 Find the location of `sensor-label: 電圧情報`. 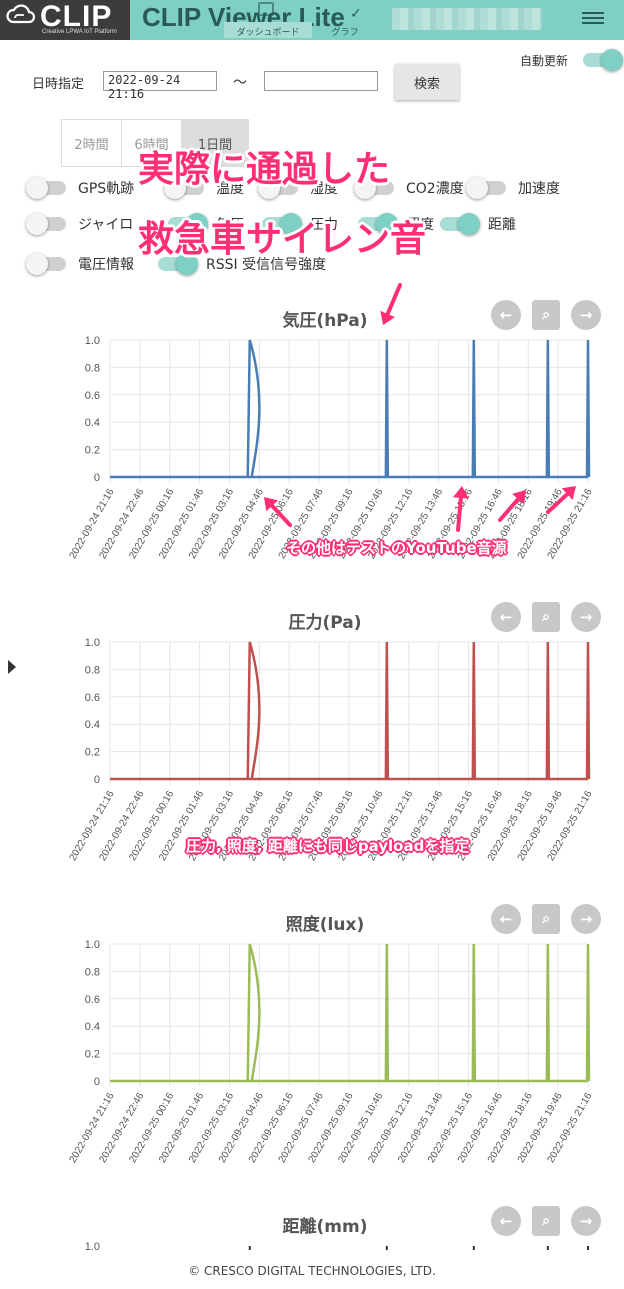

sensor-label: 電圧情報 is located at coordinates (106, 265).